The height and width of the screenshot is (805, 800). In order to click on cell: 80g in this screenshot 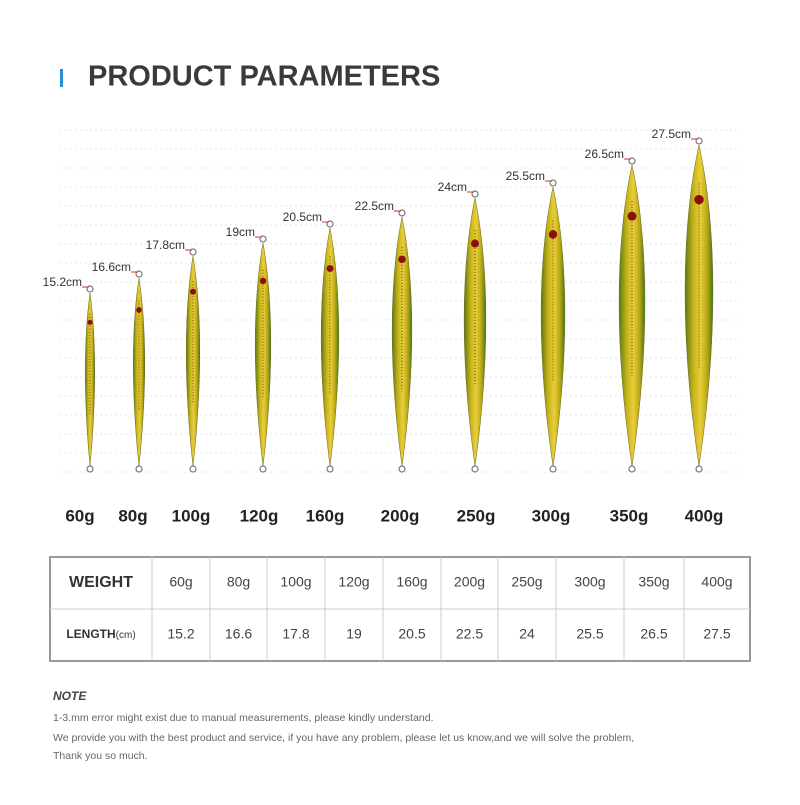, I will do `click(238, 582)`.